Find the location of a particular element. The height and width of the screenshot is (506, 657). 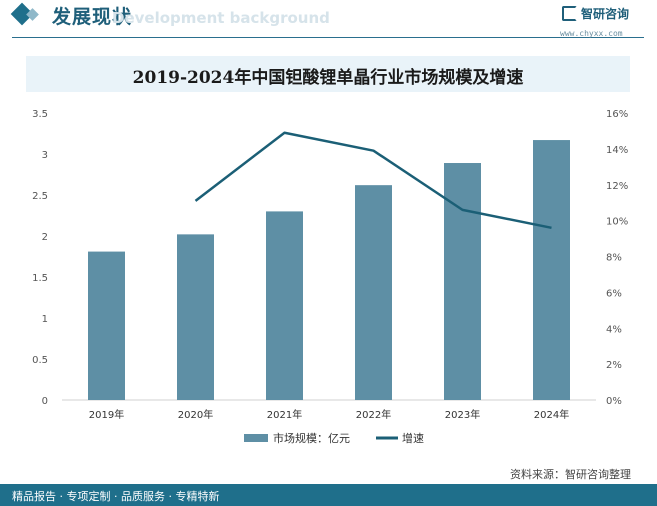

data-source: 资料来源：智研咨询整理 is located at coordinates (570, 474).